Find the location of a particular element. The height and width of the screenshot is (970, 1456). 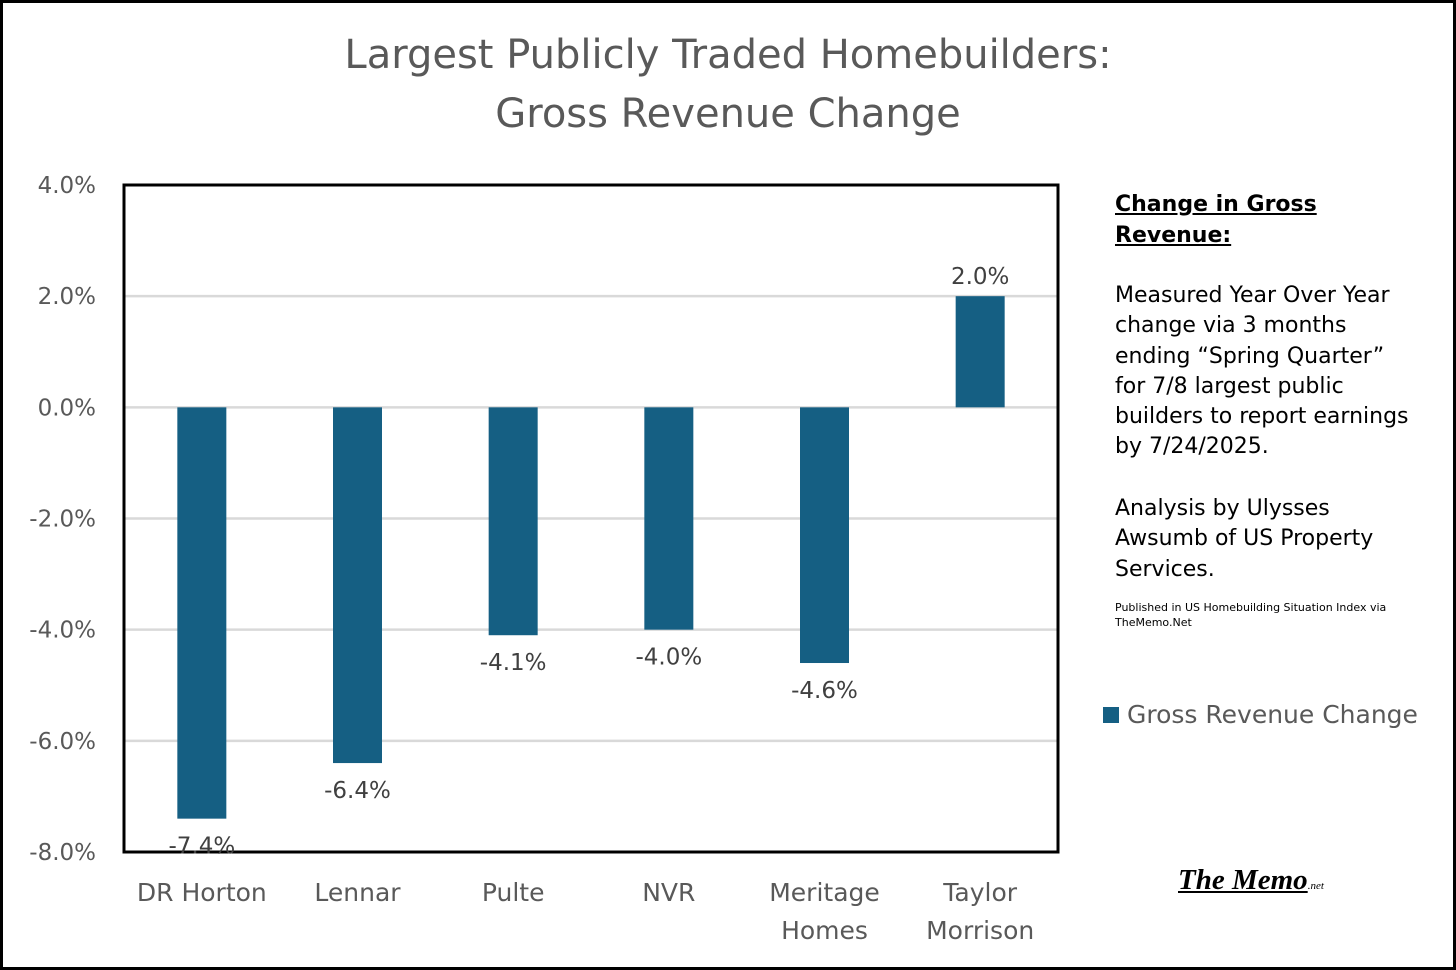

y-tick-label-4: -4.0% is located at coordinates (62, 631).